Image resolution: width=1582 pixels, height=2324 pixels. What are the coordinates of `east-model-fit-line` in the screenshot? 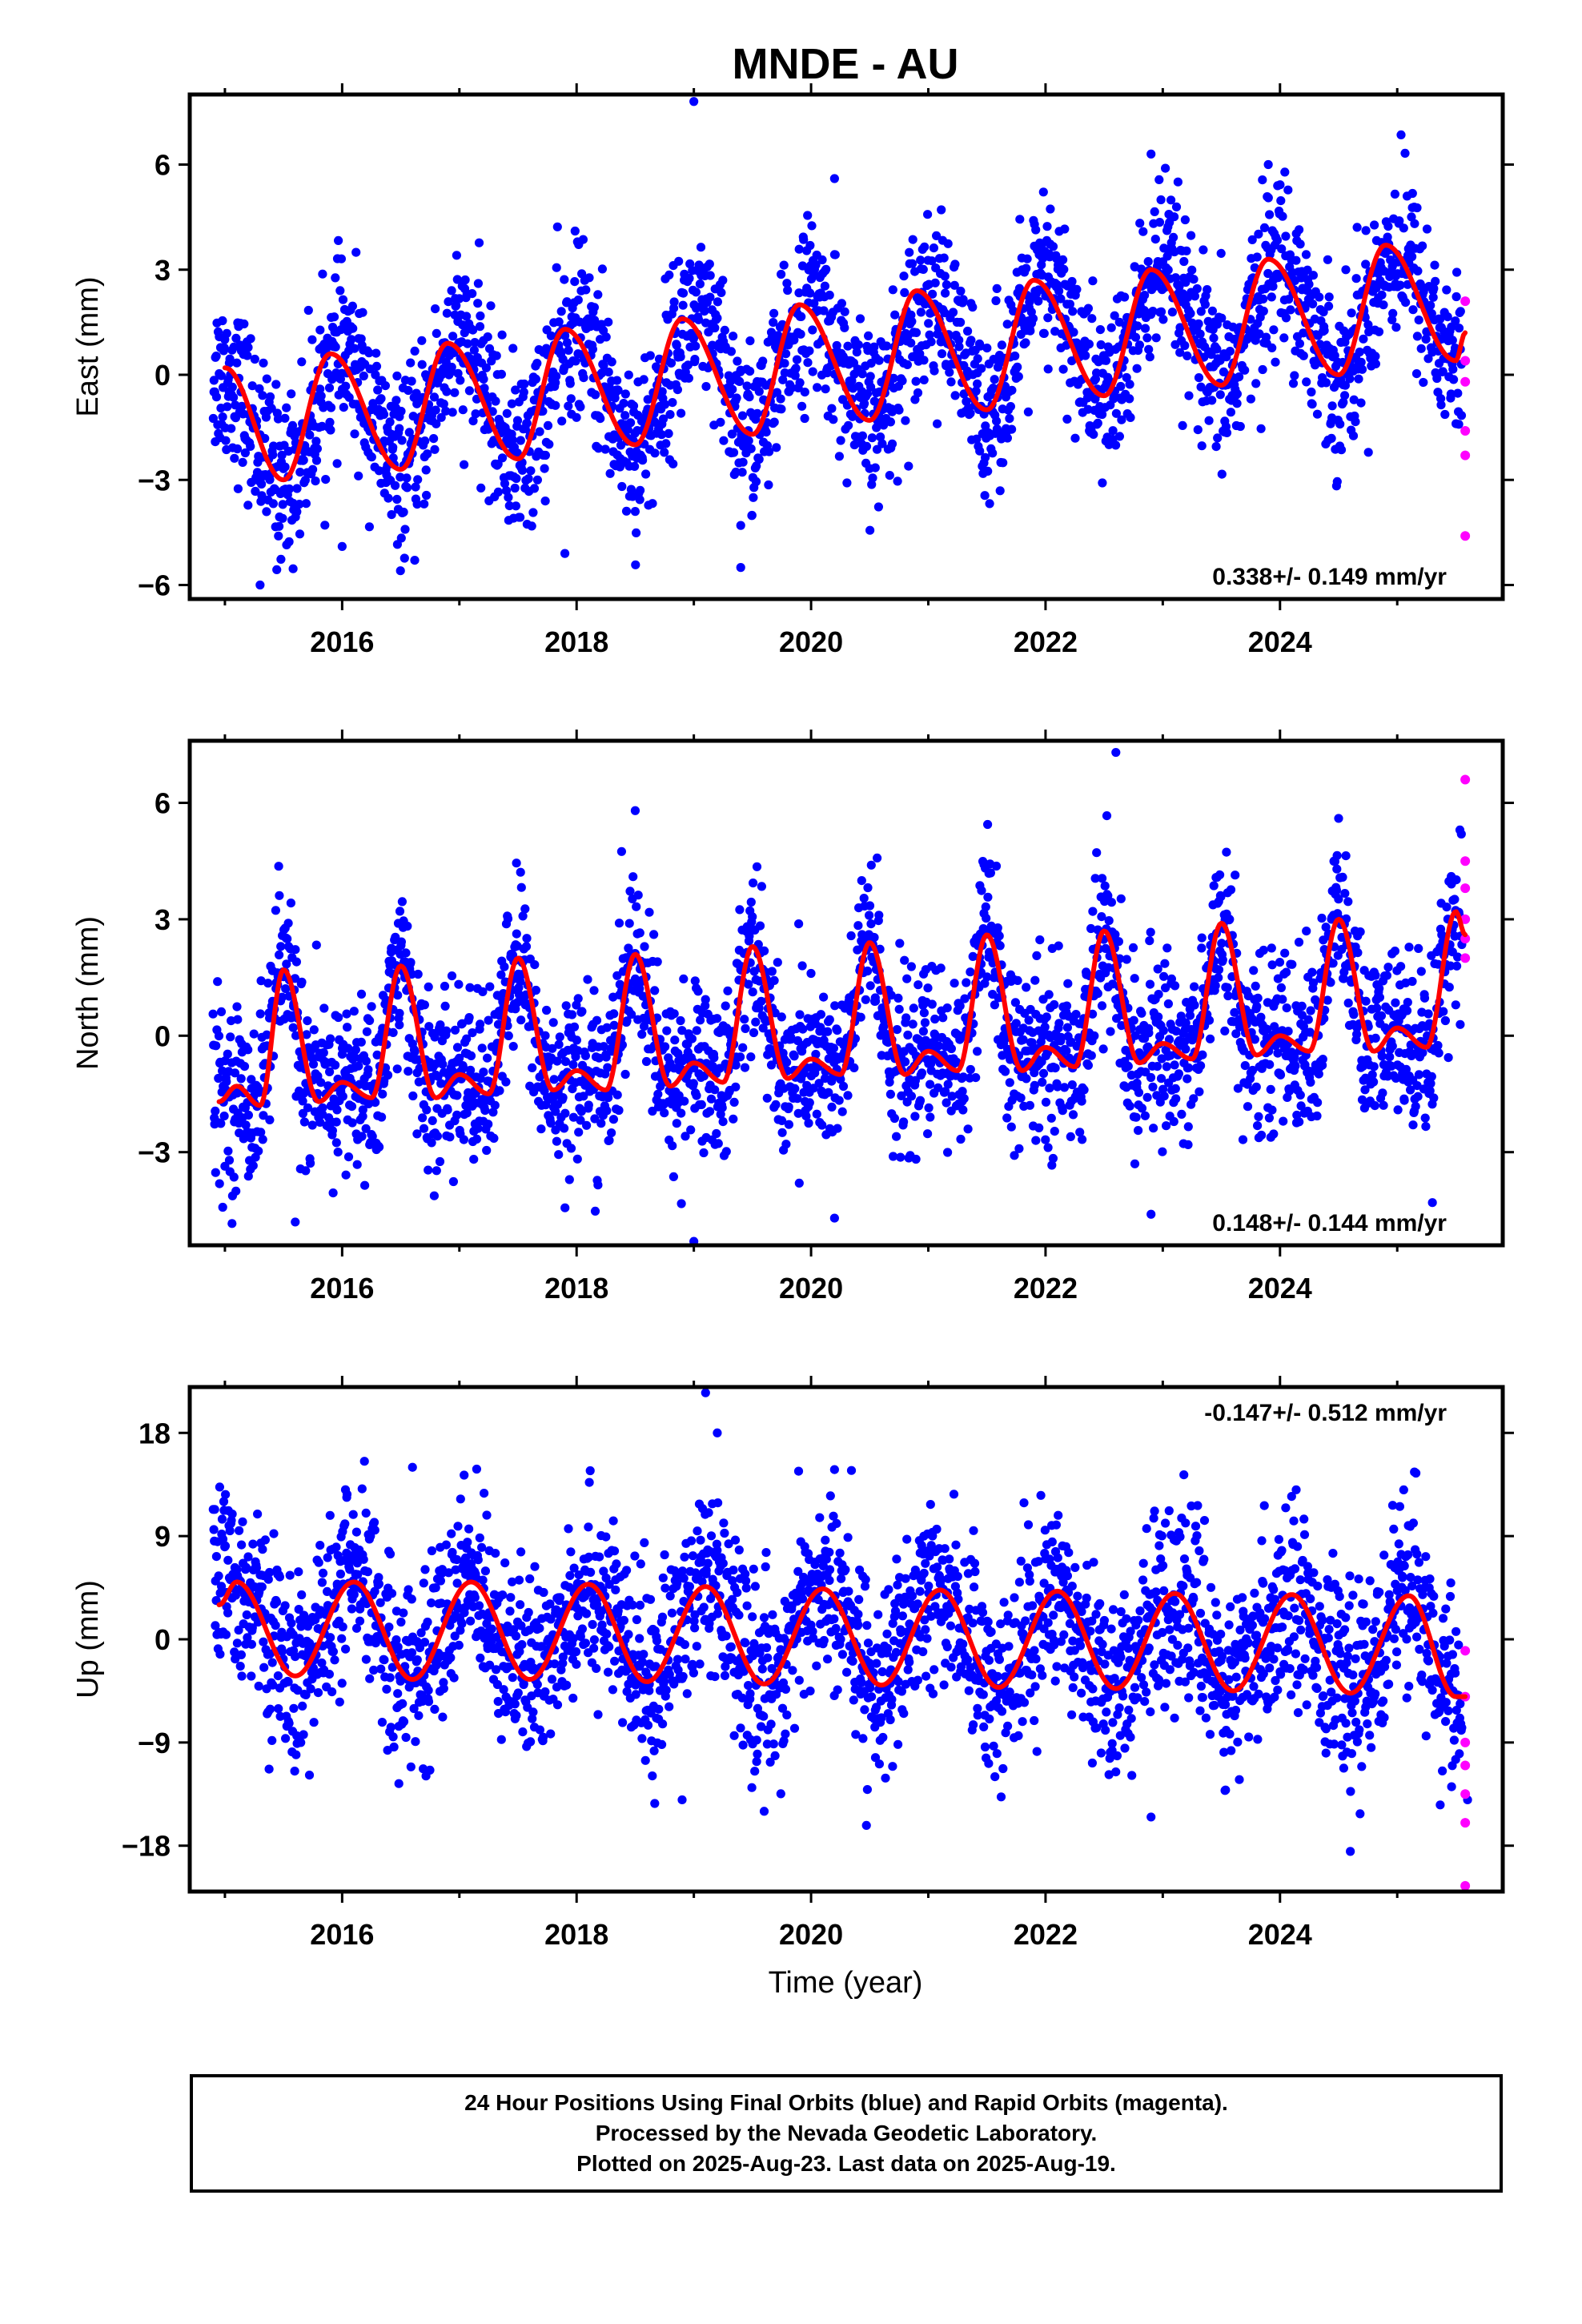 It's located at (845, 363).